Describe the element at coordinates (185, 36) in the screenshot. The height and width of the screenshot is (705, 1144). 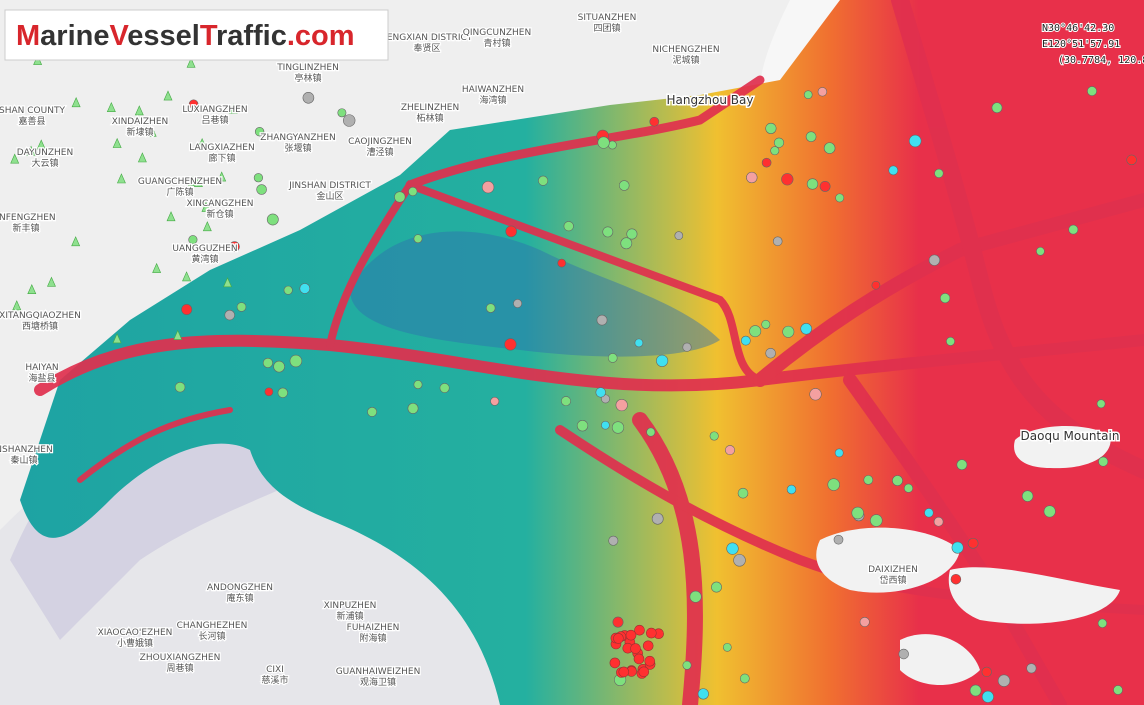
I see `logo: MarineVesselTraffic.com` at that location.